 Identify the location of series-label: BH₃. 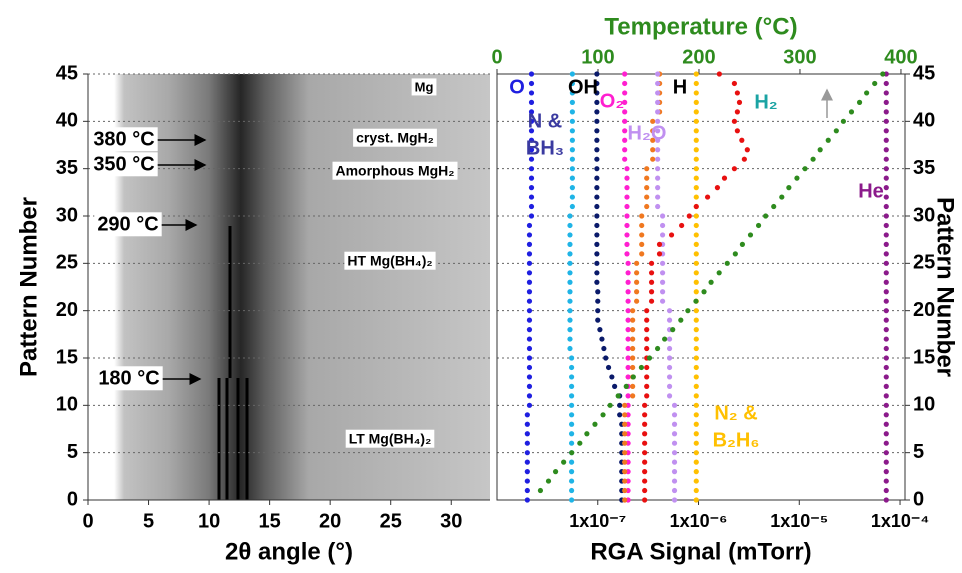
(545, 148).